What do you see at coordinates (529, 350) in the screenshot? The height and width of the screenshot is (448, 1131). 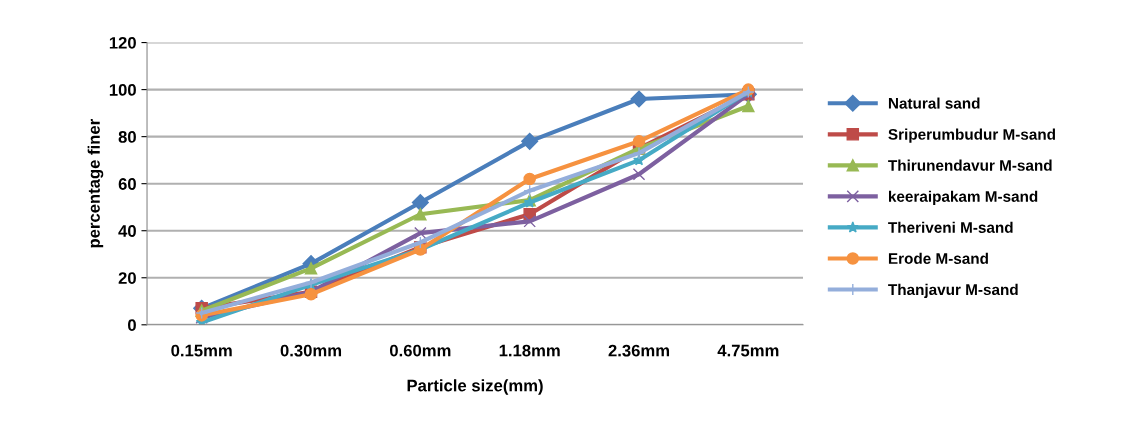 I see `x-tick-label: 1.18mm` at bounding box center [529, 350].